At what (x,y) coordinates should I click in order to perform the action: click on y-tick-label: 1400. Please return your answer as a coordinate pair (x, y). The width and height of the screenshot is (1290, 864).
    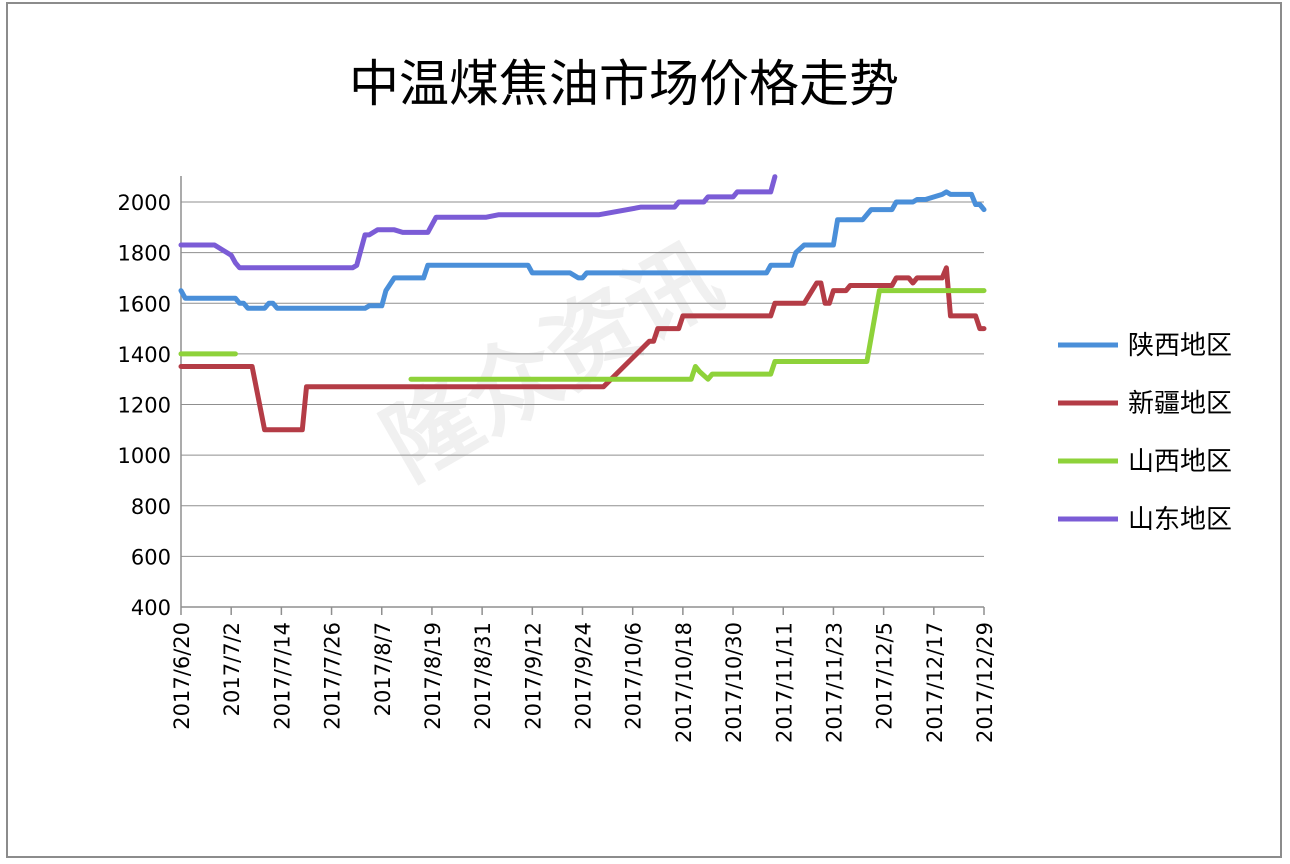
    Looking at the image, I should click on (144, 355).